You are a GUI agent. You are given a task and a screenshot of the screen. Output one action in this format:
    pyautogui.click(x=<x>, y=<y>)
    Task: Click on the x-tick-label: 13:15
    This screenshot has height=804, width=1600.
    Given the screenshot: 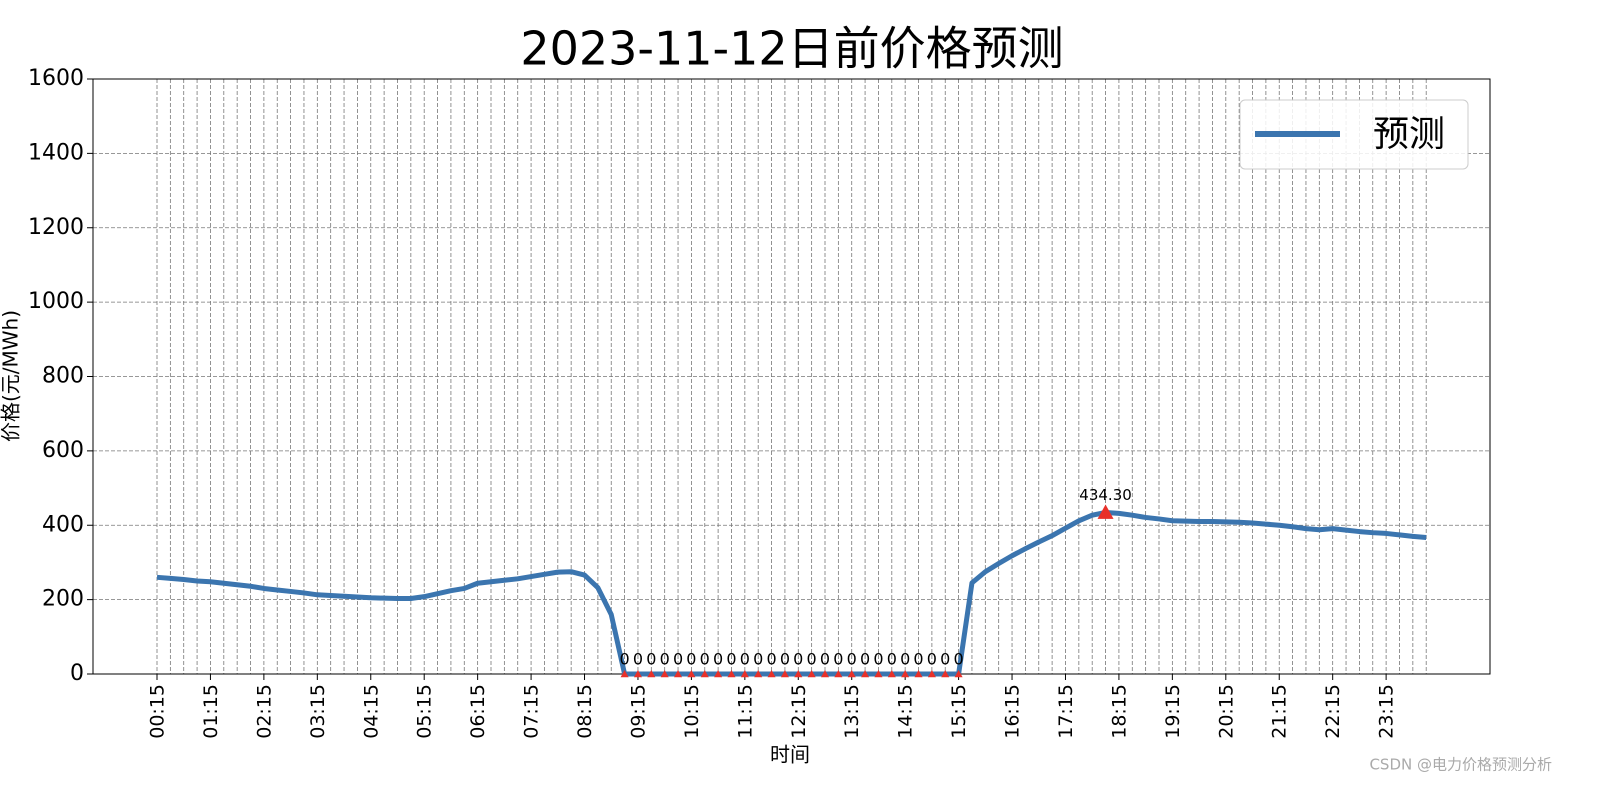 What is the action you would take?
    pyautogui.click(x=852, y=711)
    